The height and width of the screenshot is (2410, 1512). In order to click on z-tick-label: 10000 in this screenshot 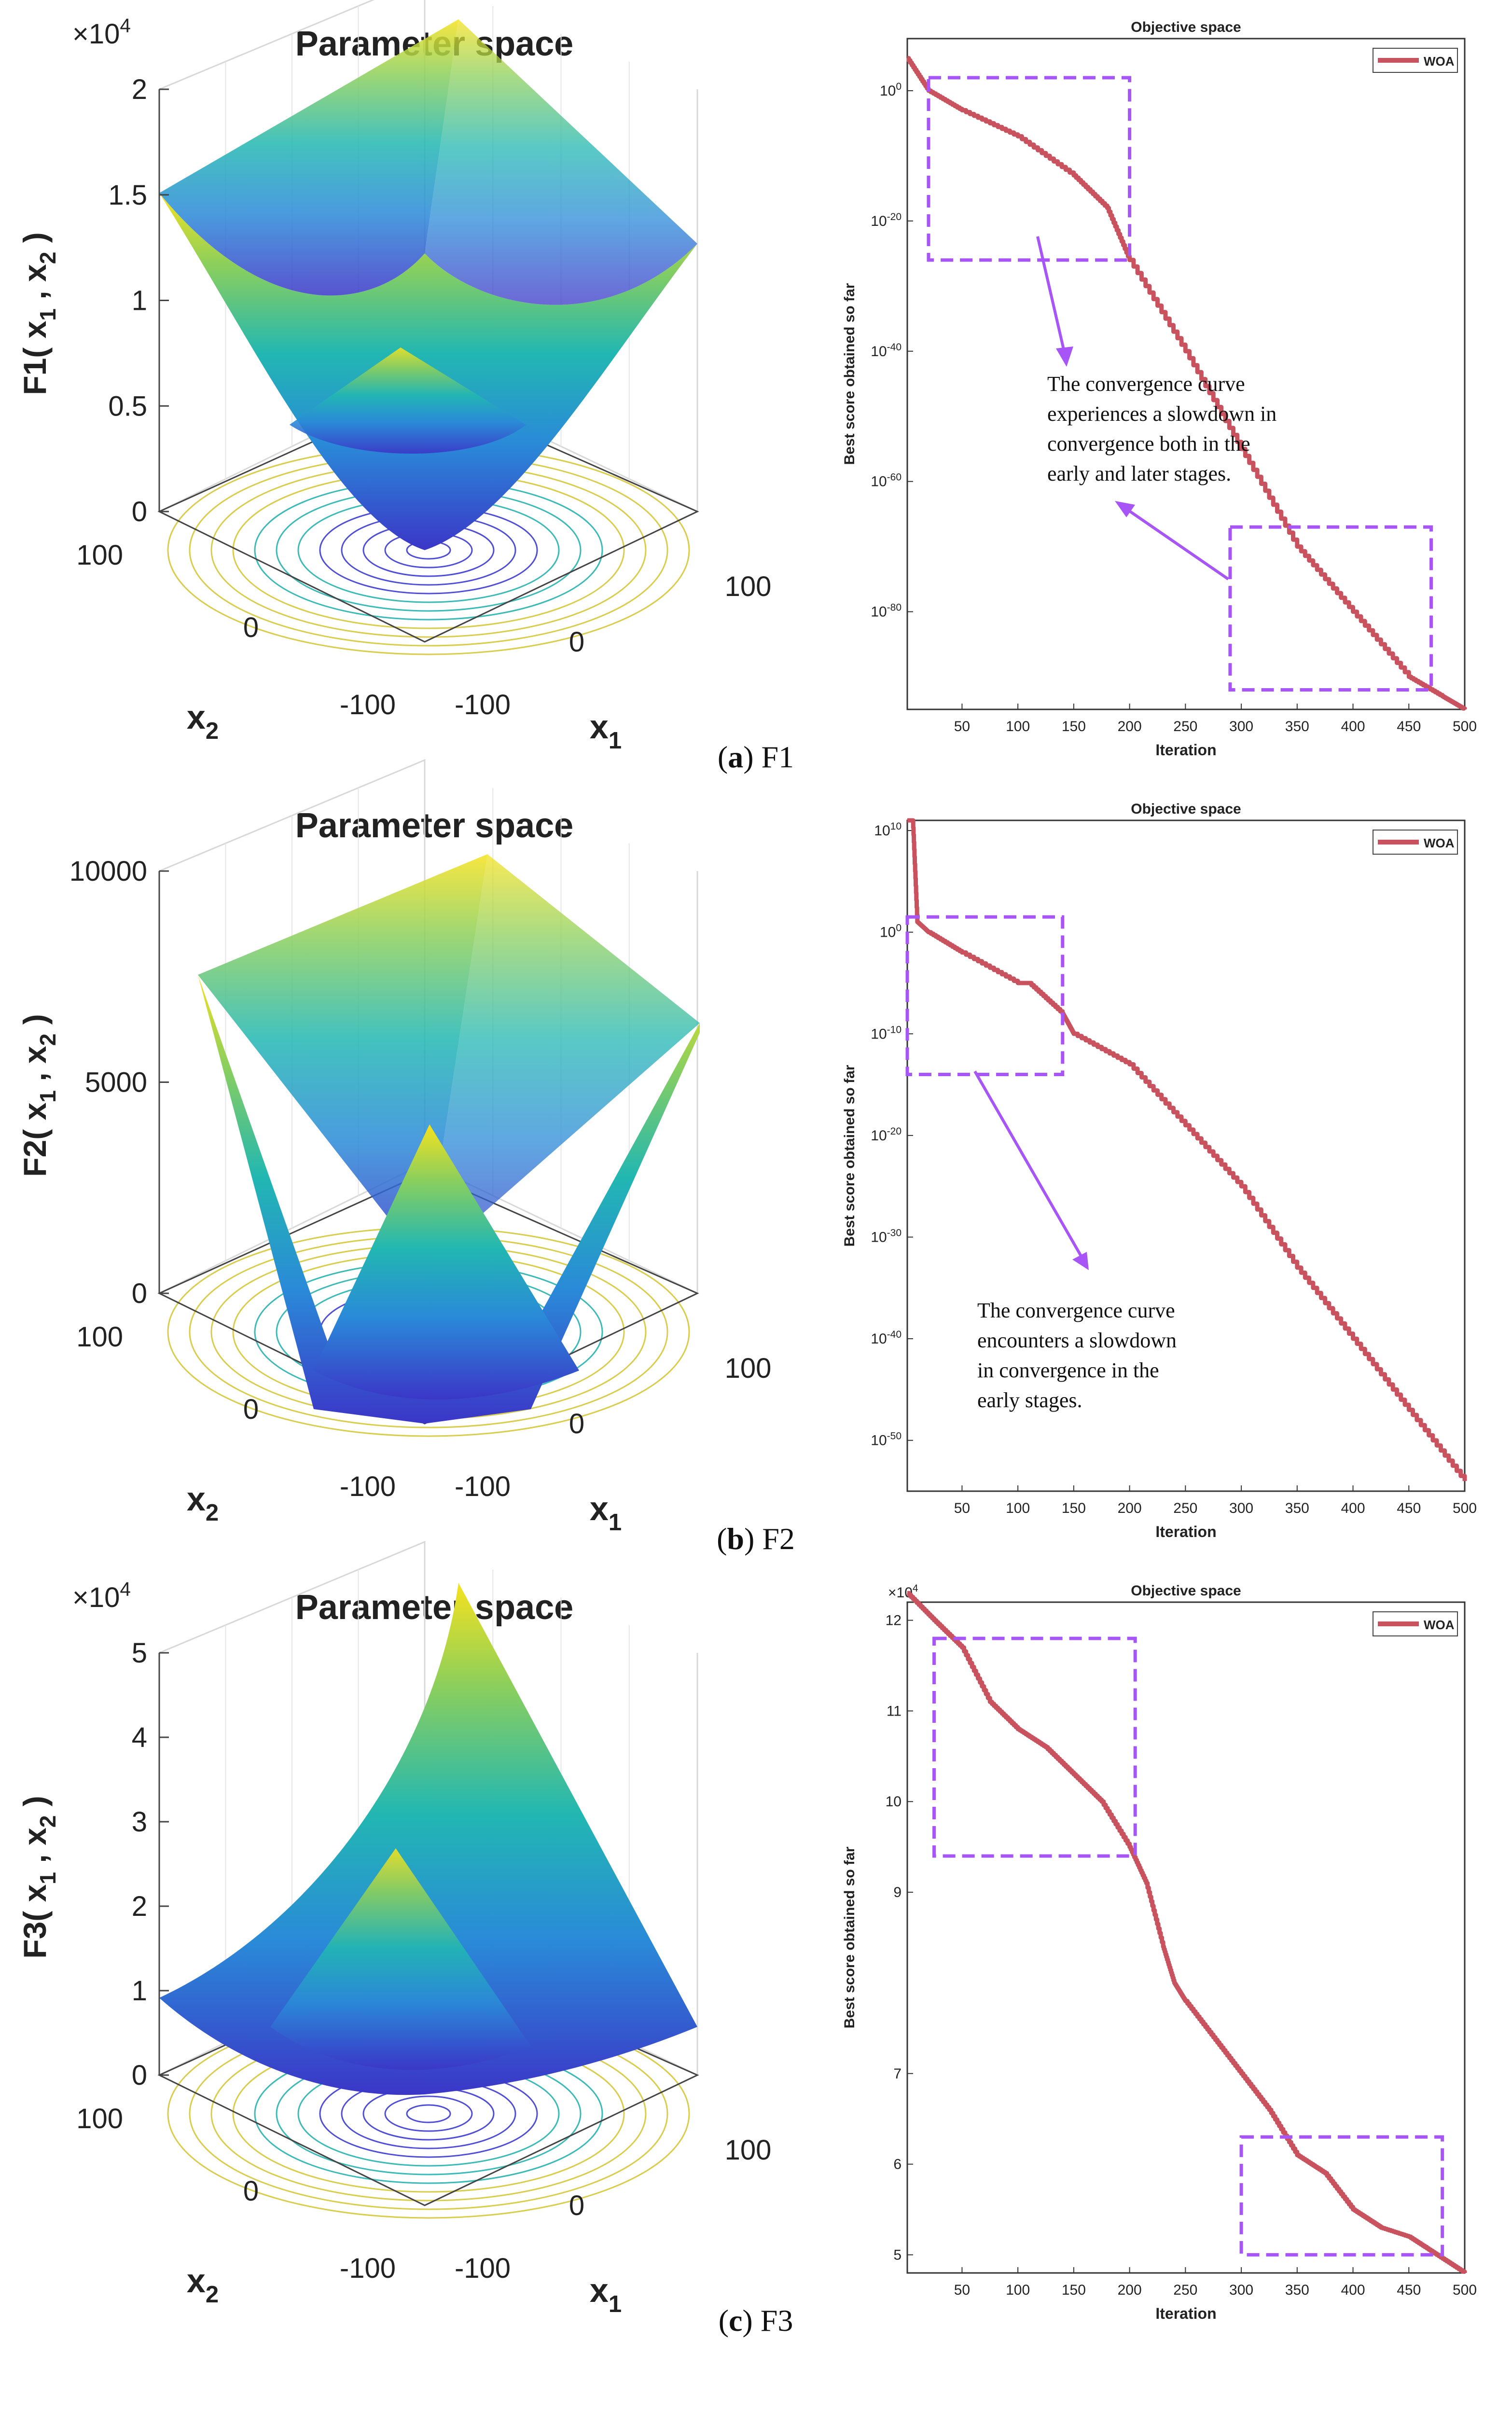, I will do `click(108, 872)`.